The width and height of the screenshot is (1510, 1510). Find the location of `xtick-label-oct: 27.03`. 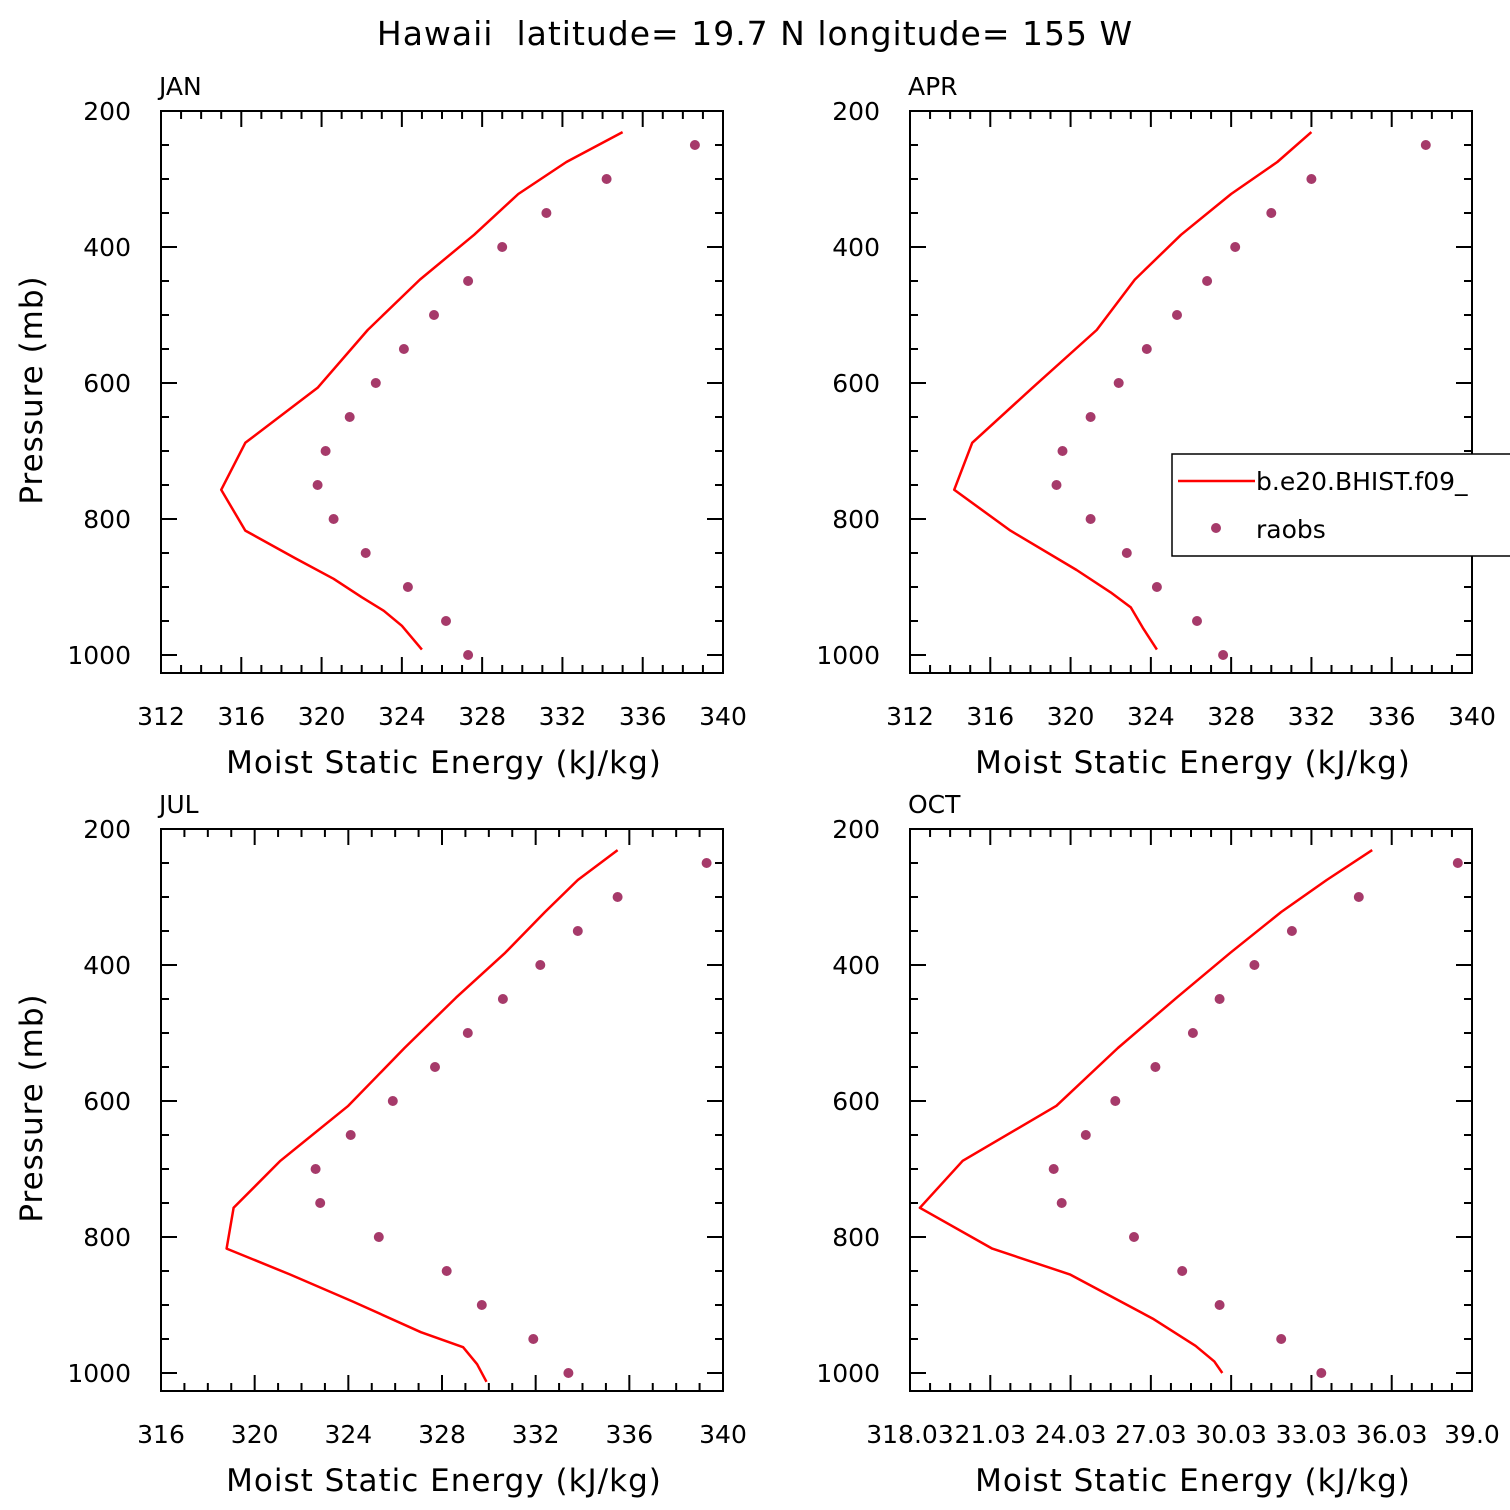

xtick-label-oct: 27.03 is located at coordinates (1151, 1434).